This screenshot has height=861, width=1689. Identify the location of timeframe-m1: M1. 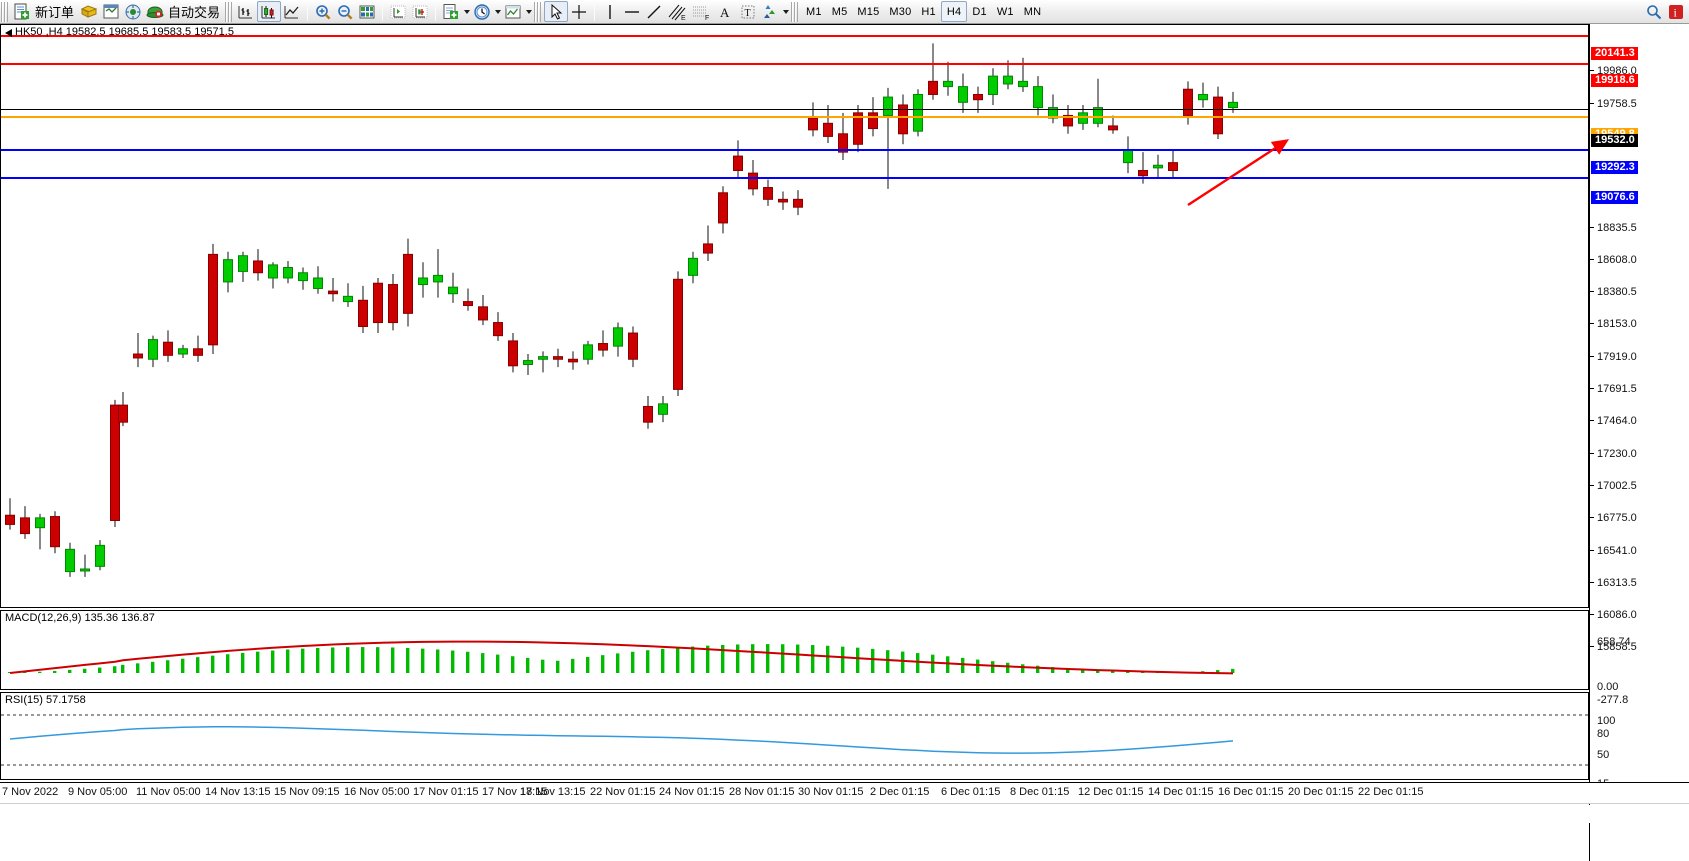
(814, 11).